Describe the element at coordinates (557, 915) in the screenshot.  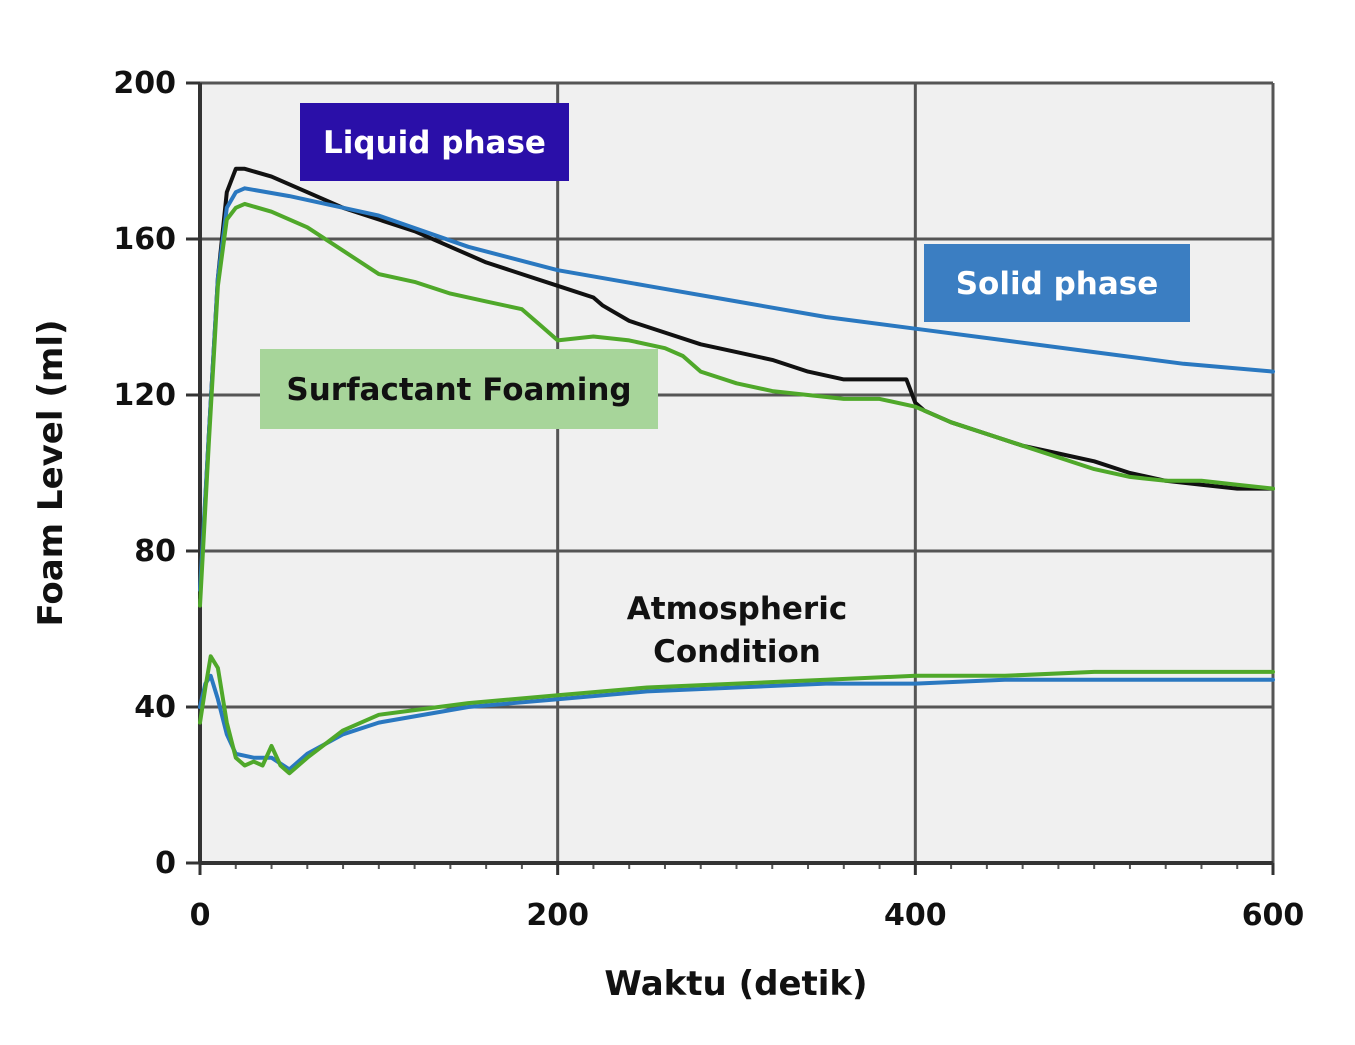
I see `x-tick-label: 200` at that location.